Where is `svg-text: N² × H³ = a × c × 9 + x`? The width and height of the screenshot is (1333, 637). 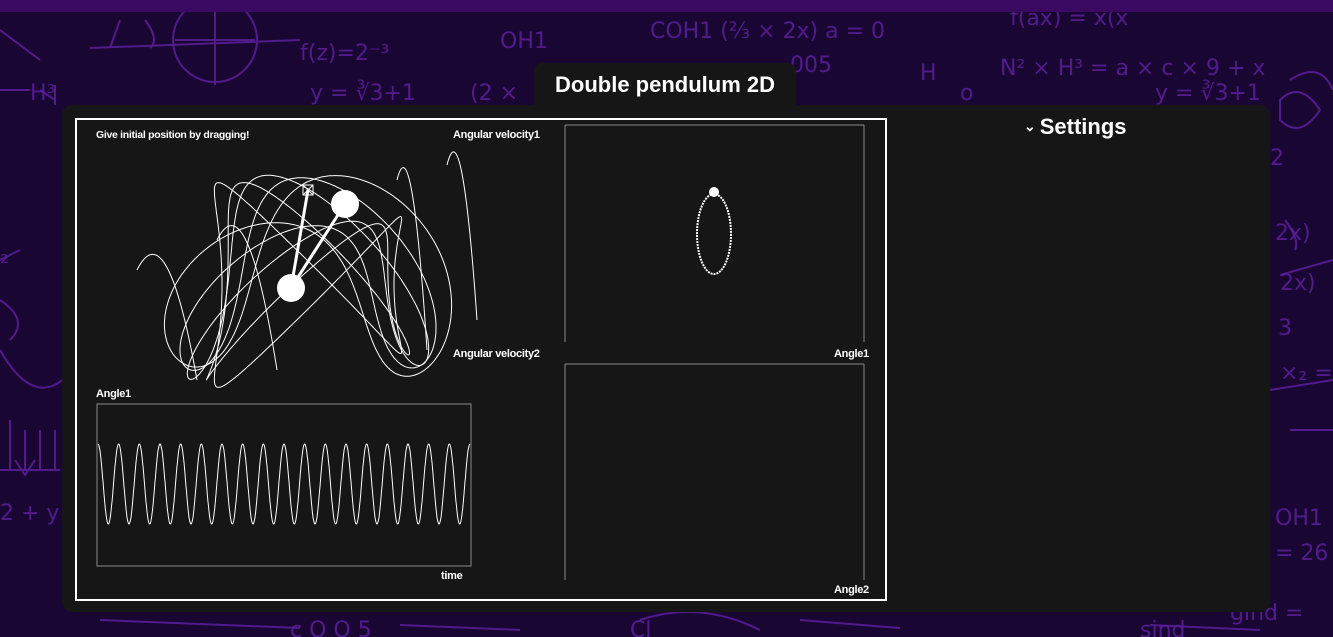 svg-text: N² × H³ = a × c × 9 + x is located at coordinates (1132, 68).